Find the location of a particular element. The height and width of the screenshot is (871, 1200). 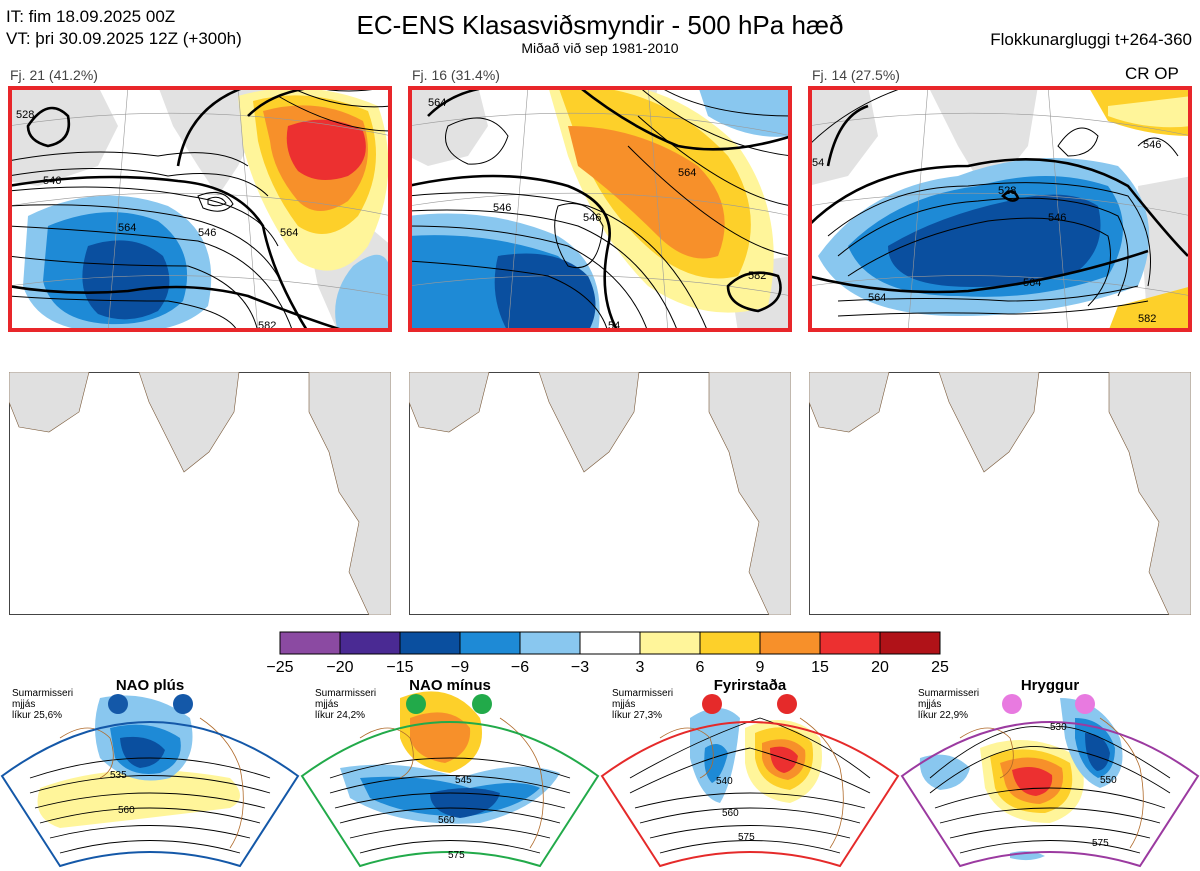

cluster-1-label: Fj. 21 (41.2%) is located at coordinates (54, 75).